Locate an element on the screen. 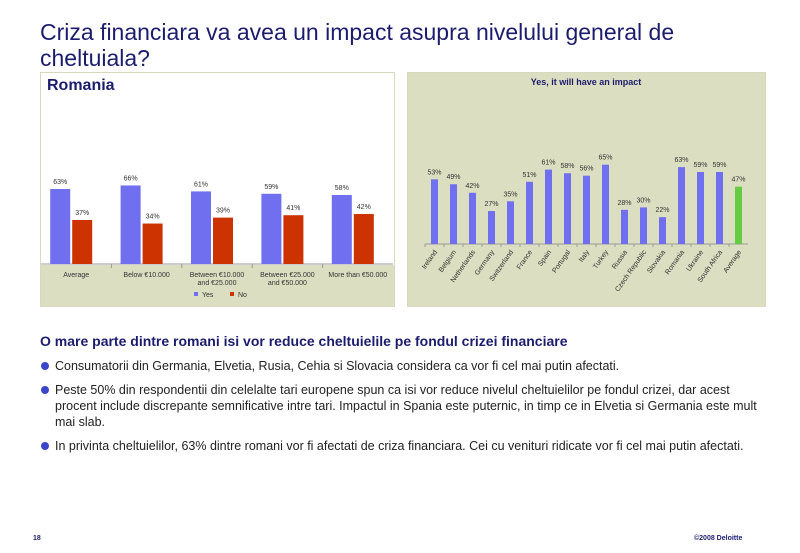 This screenshot has height=553, width=800. x-tick-label: Italy is located at coordinates (584, 256).